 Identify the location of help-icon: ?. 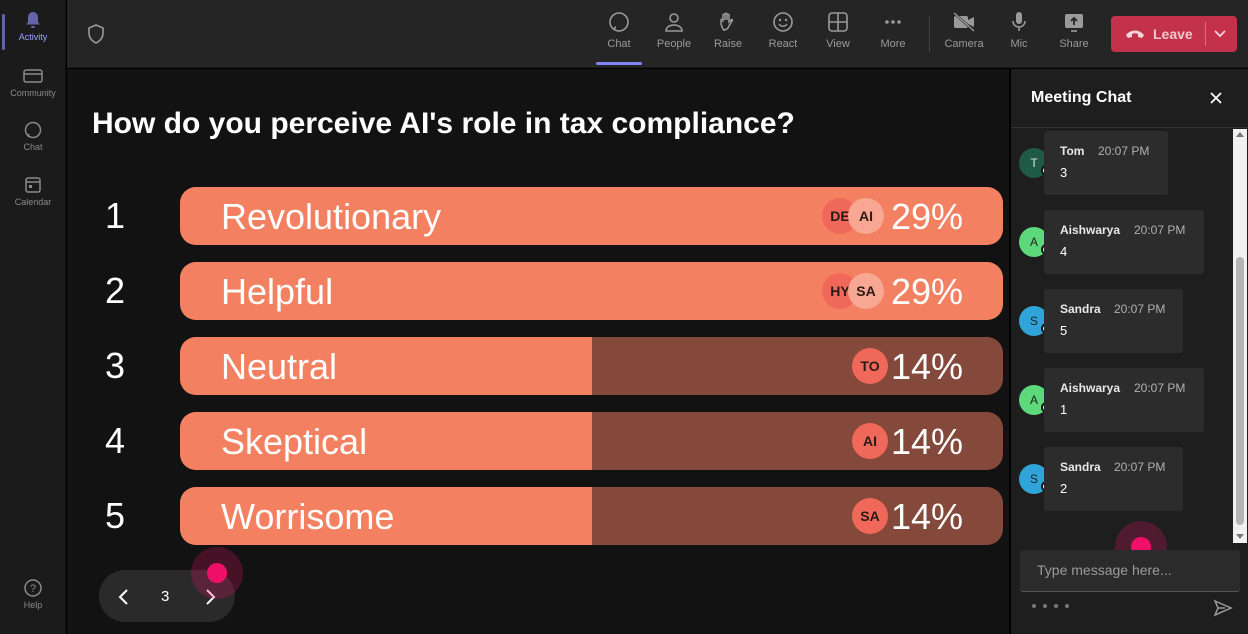
(33, 588).